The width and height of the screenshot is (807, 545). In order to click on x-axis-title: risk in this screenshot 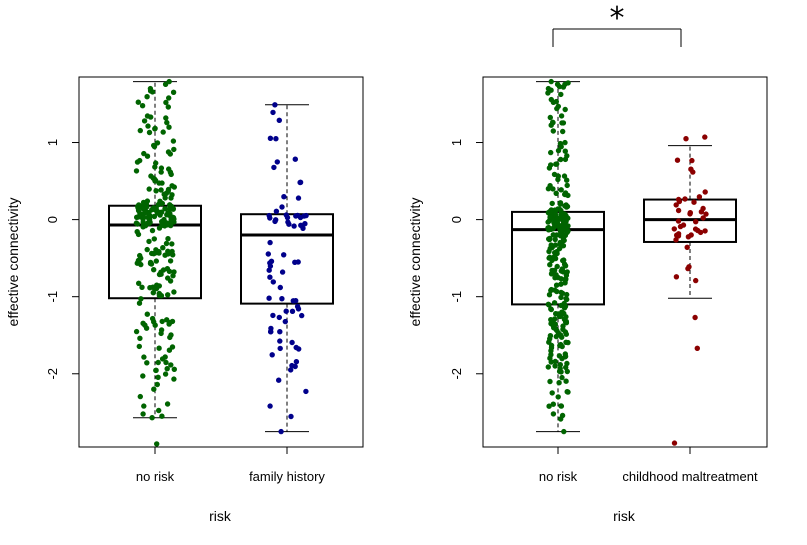, I will do `click(220, 516)`.